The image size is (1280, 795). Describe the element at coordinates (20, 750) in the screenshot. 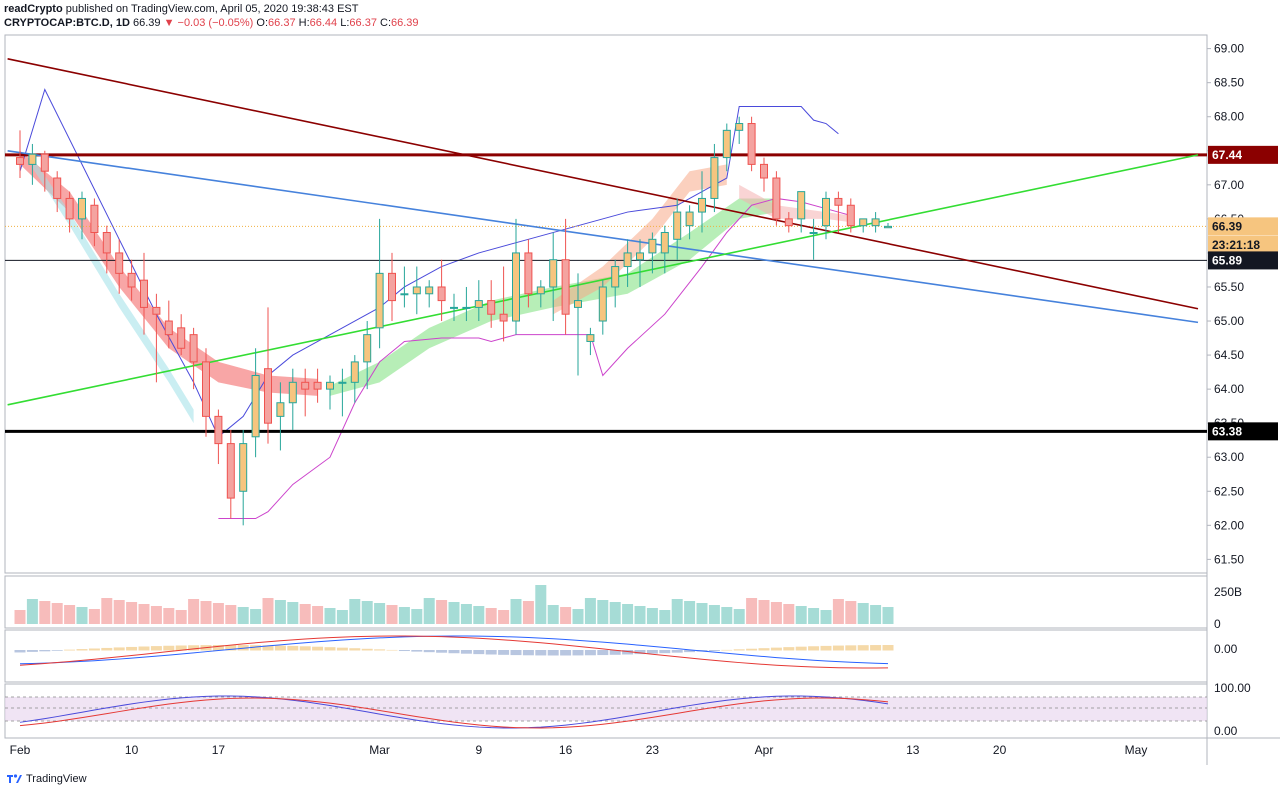

I see `x-tick-label: Feb` at that location.